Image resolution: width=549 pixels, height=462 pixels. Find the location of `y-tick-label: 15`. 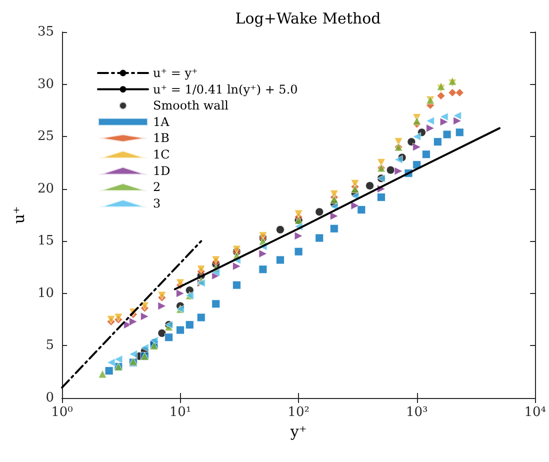

y-tick-label: 15 is located at coordinates (45, 241).